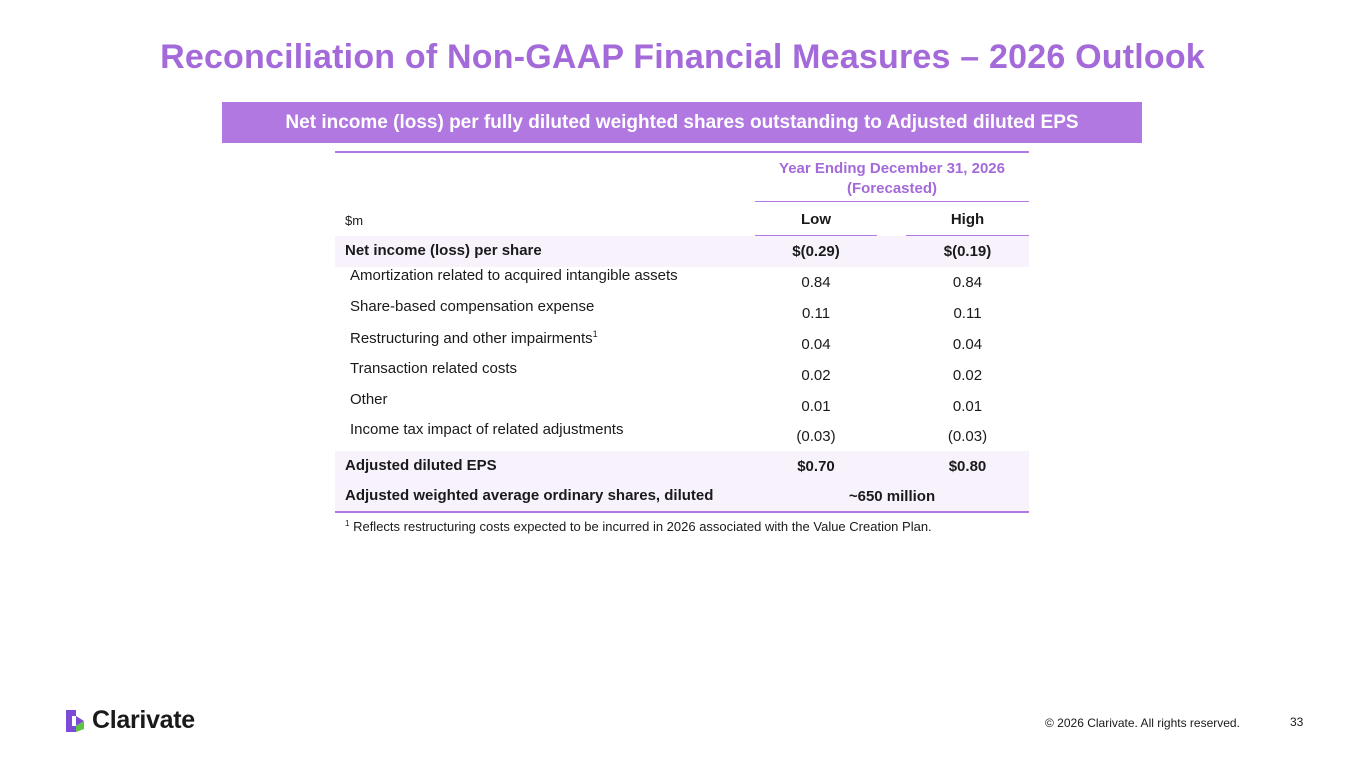 Image resolution: width=1365 pixels, height=766 pixels. Describe the element at coordinates (443, 250) in the screenshot. I see `row-label: Net income (loss) per share` at that location.